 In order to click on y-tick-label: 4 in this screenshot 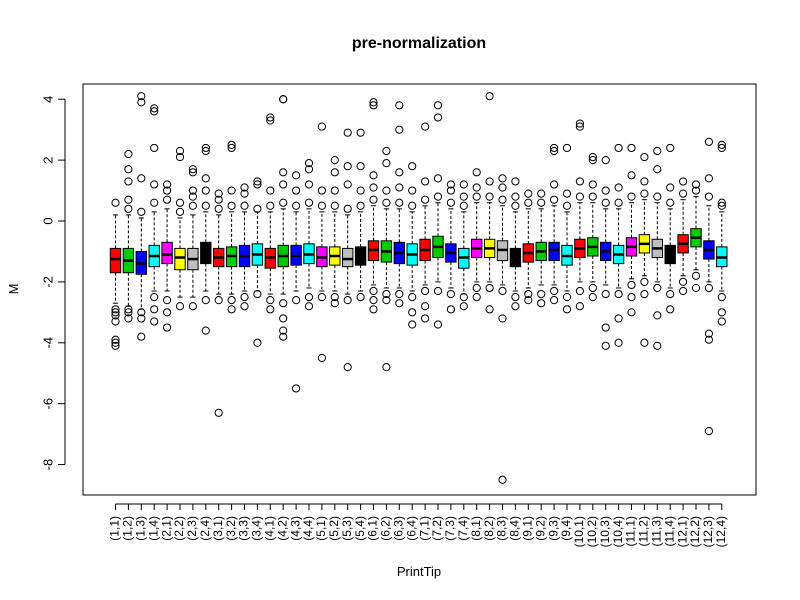, I will do `click(47, 99)`.